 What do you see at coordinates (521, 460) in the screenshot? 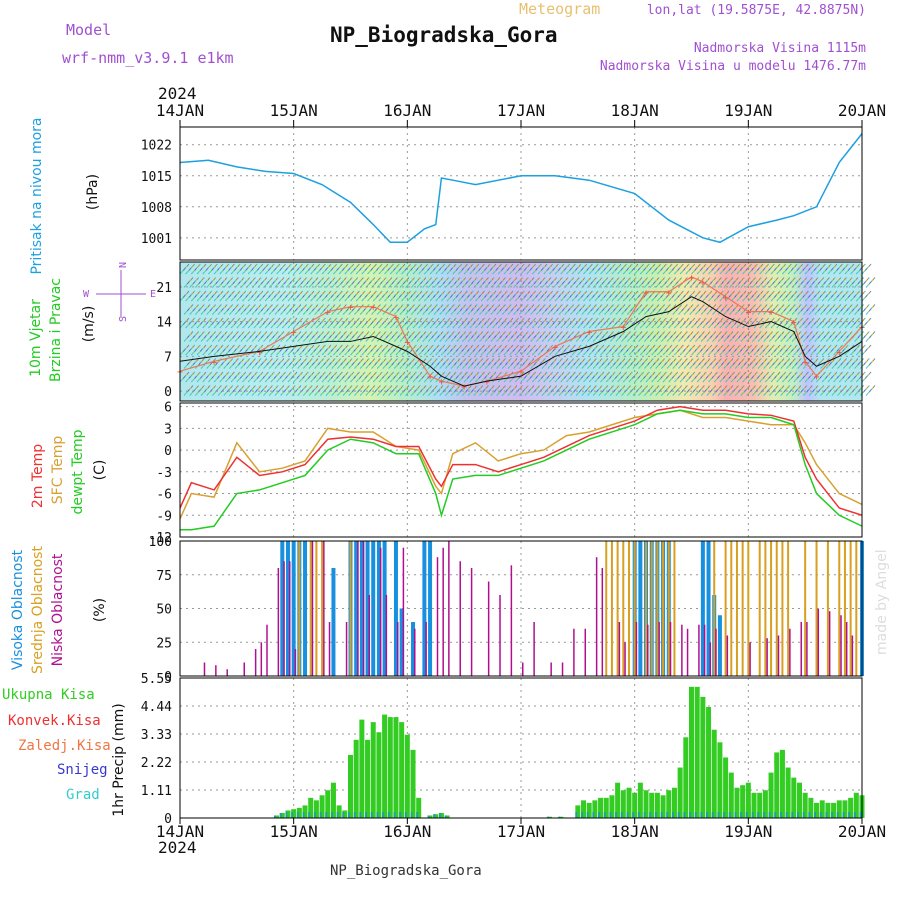
I see `temp-t2m-line` at bounding box center [521, 460].